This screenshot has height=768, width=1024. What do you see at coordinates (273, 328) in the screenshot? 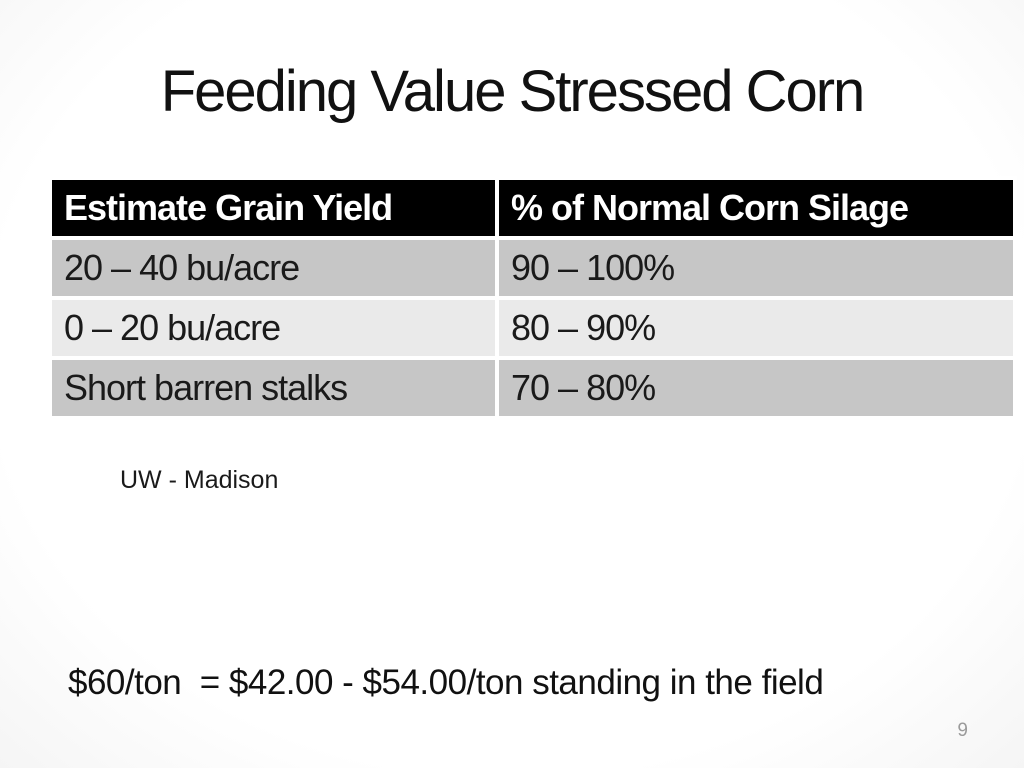
I see `cell-yield-0-20: 0 – 20 bu/acre` at bounding box center [273, 328].